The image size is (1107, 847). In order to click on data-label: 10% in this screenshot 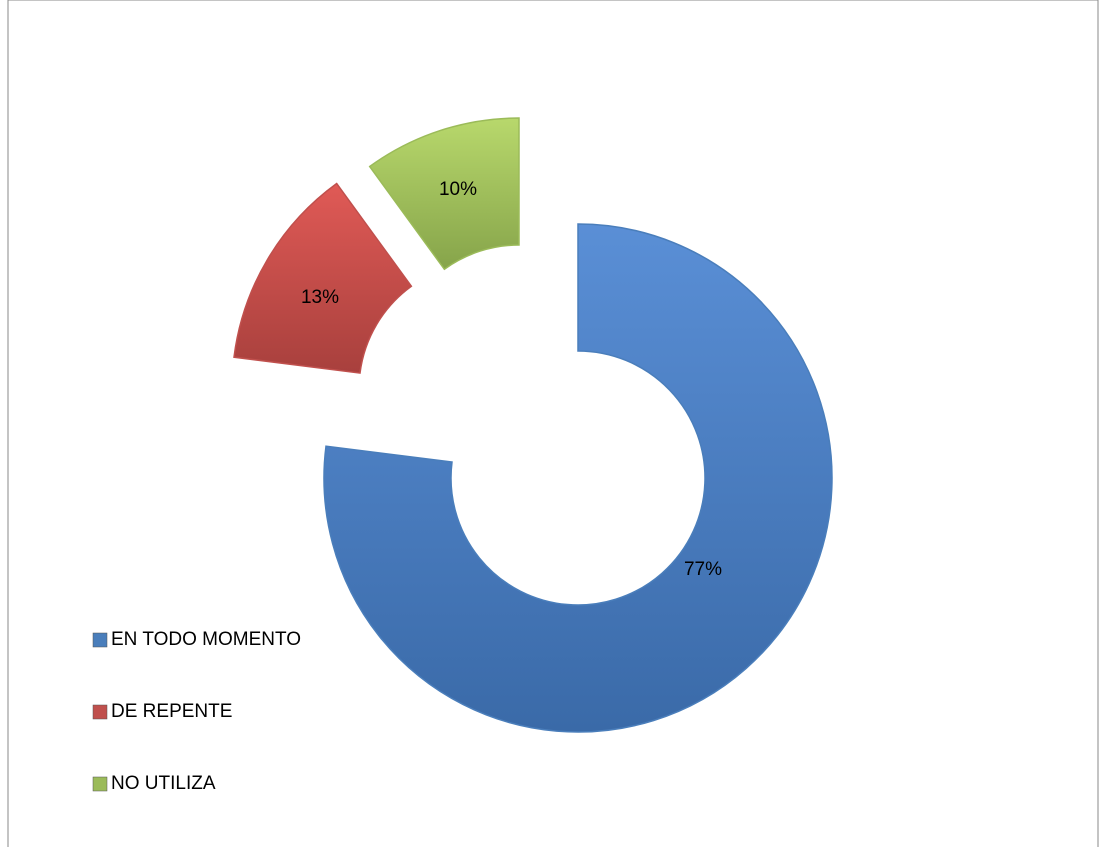, I will do `click(458, 189)`.